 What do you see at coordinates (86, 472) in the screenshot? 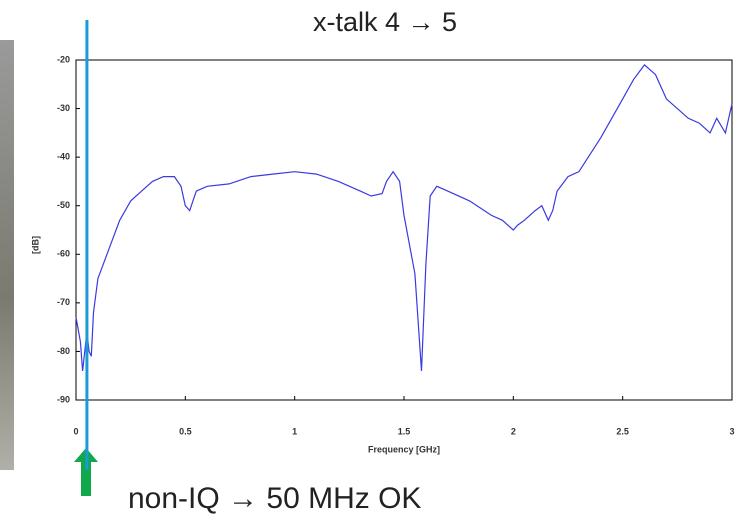
I see `arrow-icon` at bounding box center [86, 472].